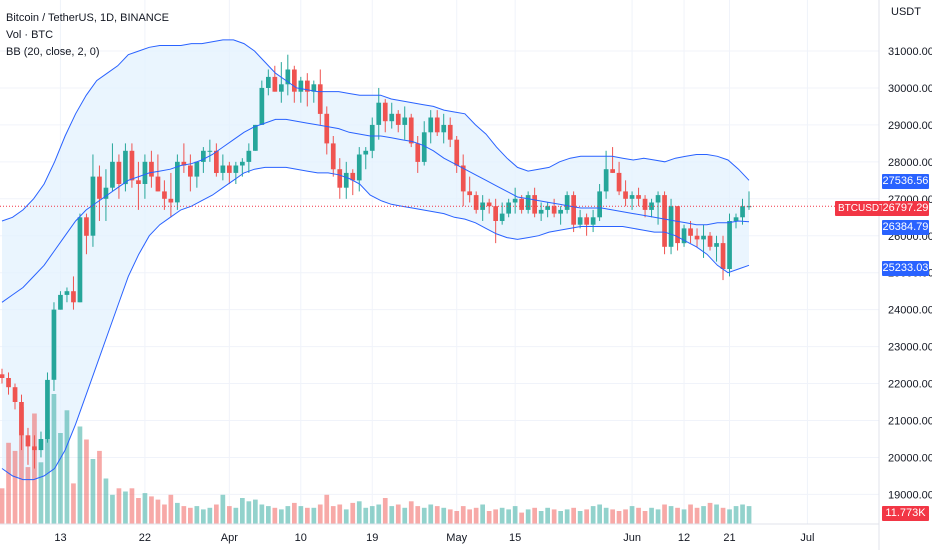 The image size is (932, 550). I want to click on time-axis: 13 22 Apr 10 19 May 15 Jun 12 21 Jul, so click(434, 538).